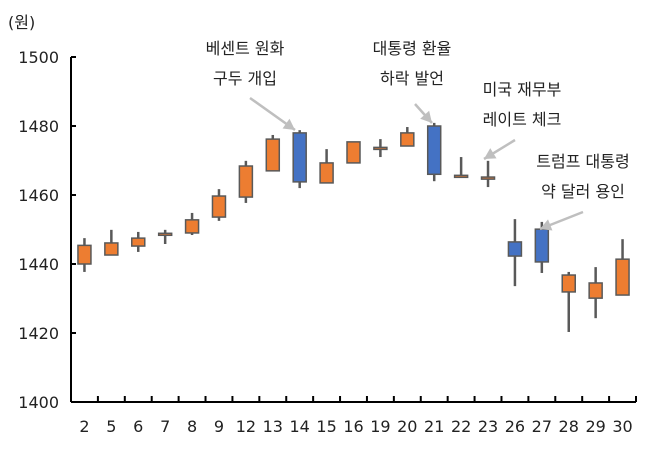  What do you see at coordinates (434, 426) in the screenshot?
I see `x-tick-label: 21` at bounding box center [434, 426].